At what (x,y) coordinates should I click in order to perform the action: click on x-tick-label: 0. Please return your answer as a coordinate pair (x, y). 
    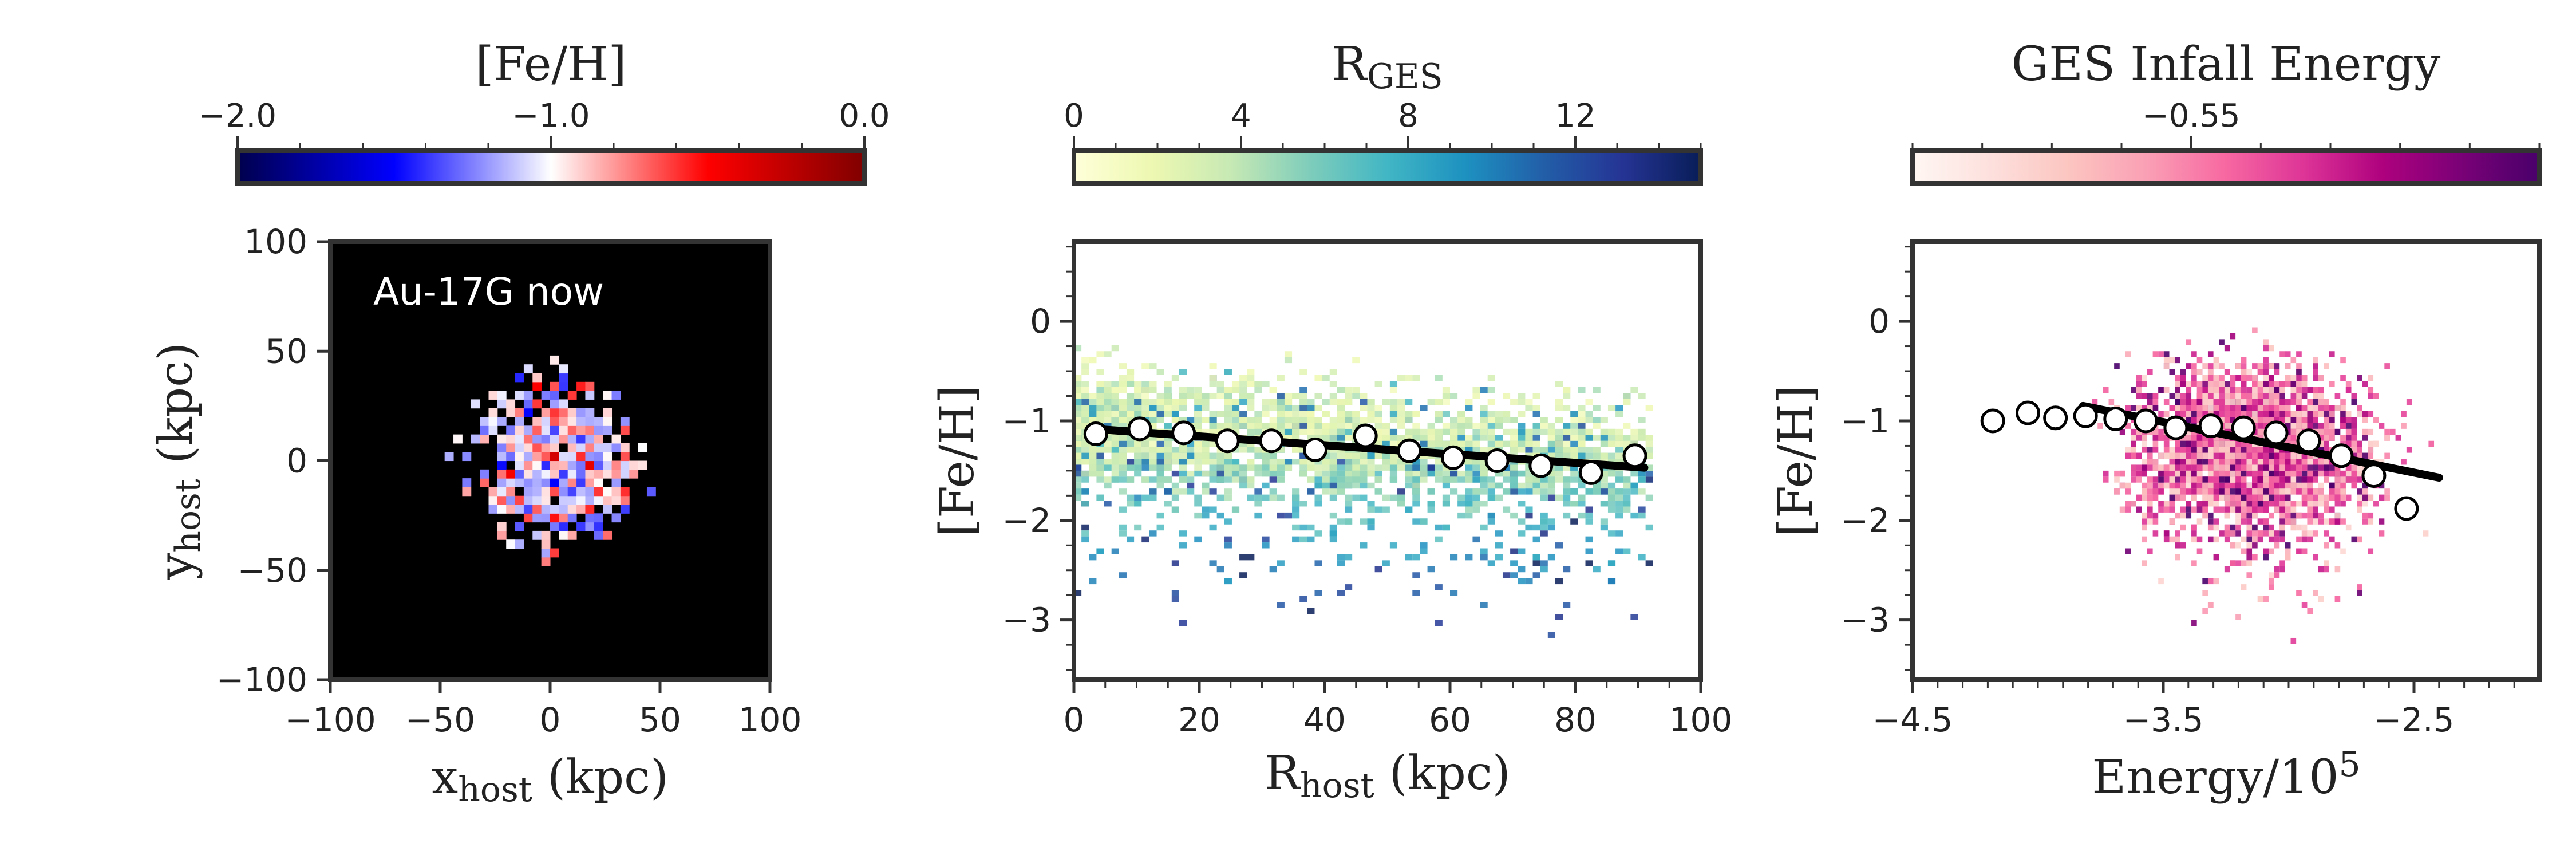
    Looking at the image, I should click on (1074, 720).